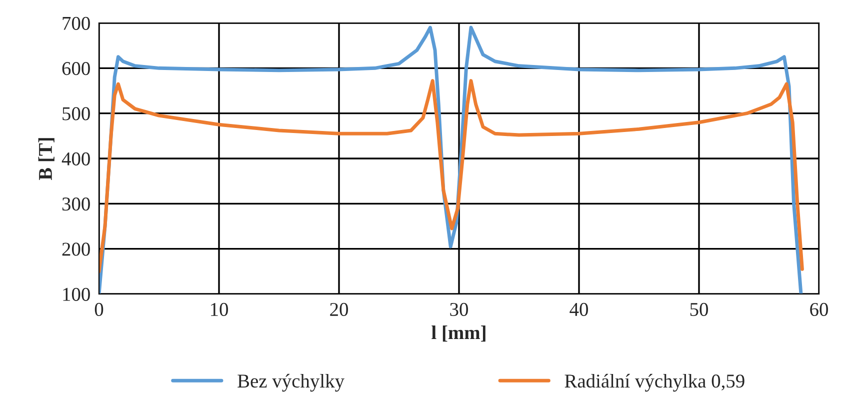 The image size is (849, 414). I want to click on y-tick-label: 600, so click(76, 69).